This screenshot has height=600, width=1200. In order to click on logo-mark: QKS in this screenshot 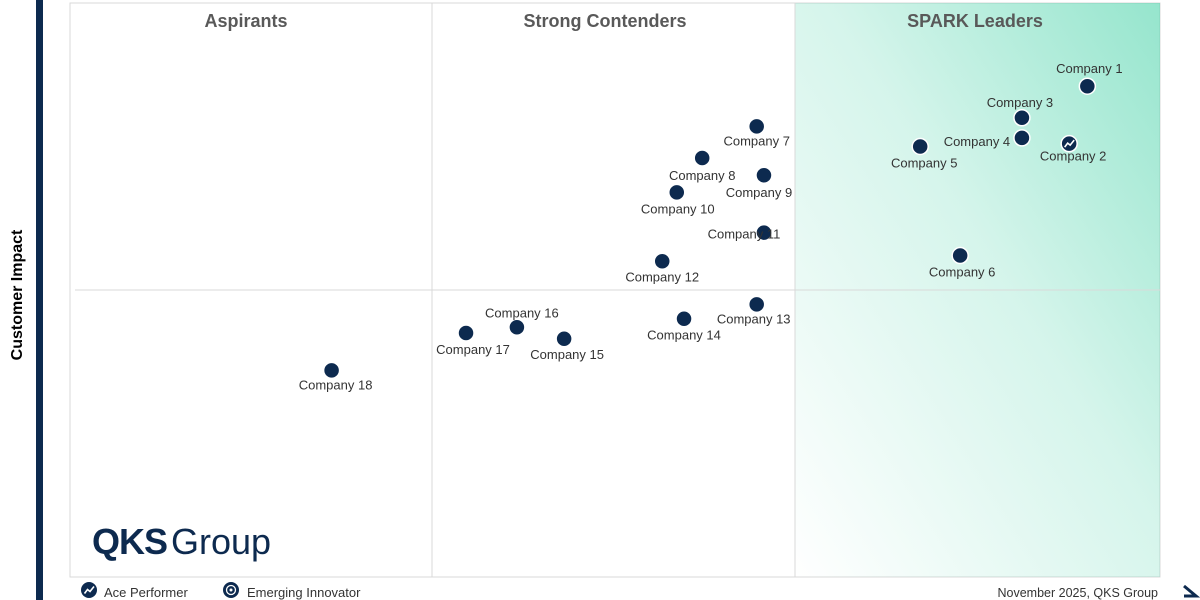, I will do `click(130, 541)`.